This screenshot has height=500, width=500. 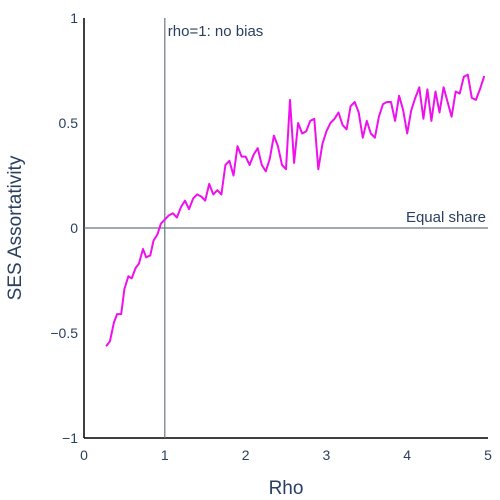 I want to click on y-tick-label: 1, so click(x=74, y=18).